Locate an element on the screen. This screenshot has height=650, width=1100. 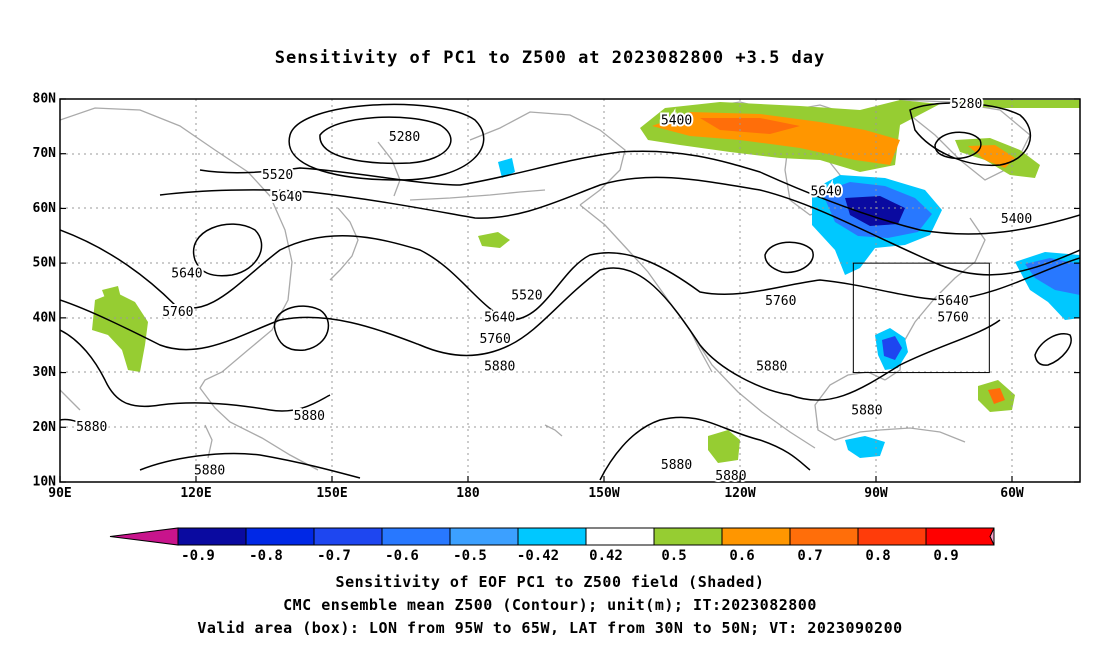
colorbar-high-extension is located at coordinates (992, 536).